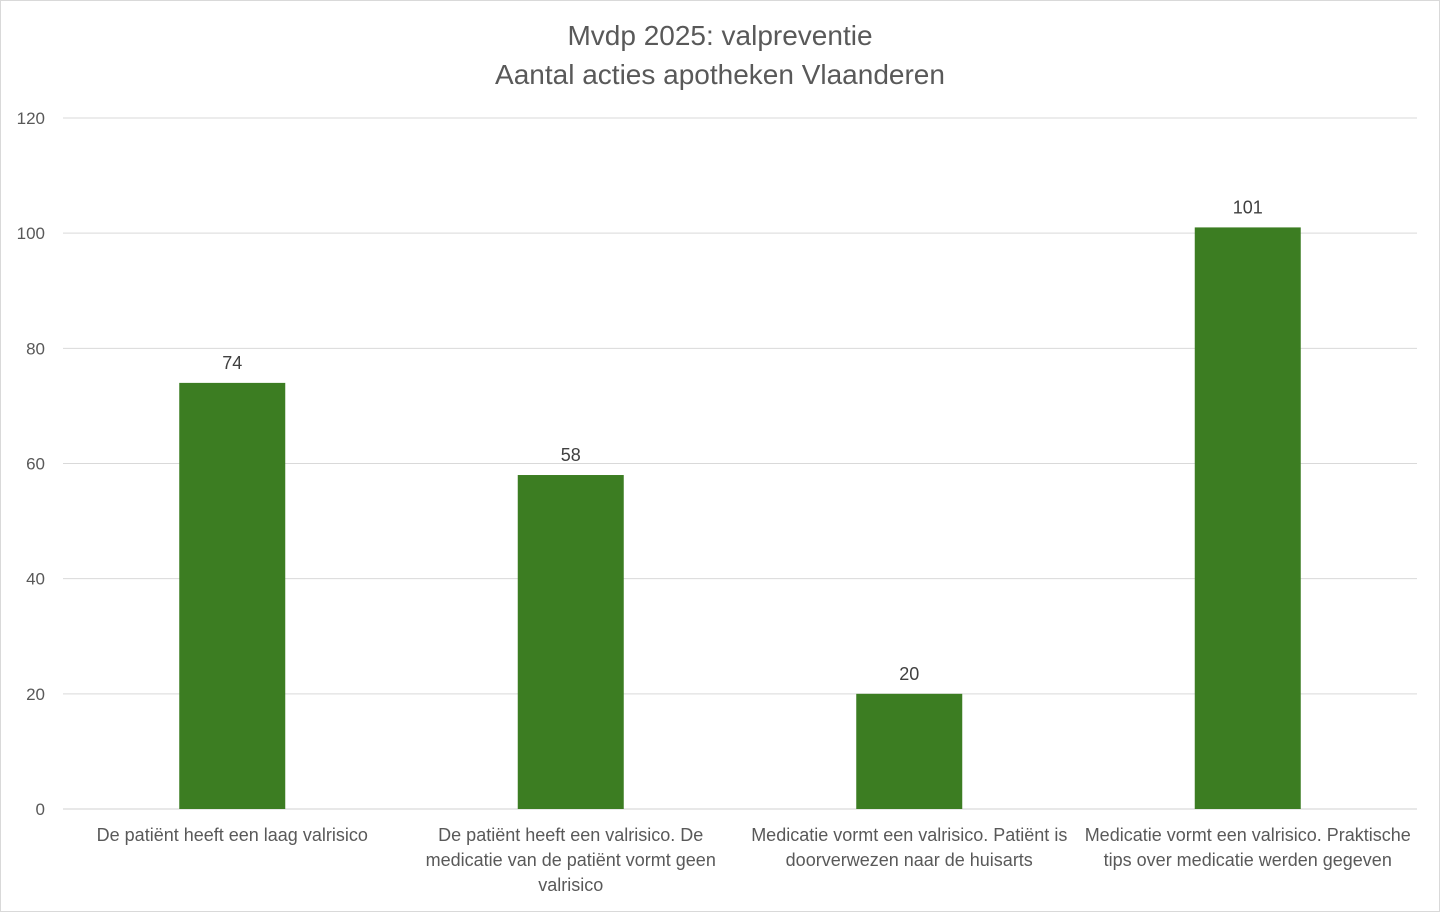  What do you see at coordinates (31, 233) in the screenshot?
I see `y-tick-label: 100` at bounding box center [31, 233].